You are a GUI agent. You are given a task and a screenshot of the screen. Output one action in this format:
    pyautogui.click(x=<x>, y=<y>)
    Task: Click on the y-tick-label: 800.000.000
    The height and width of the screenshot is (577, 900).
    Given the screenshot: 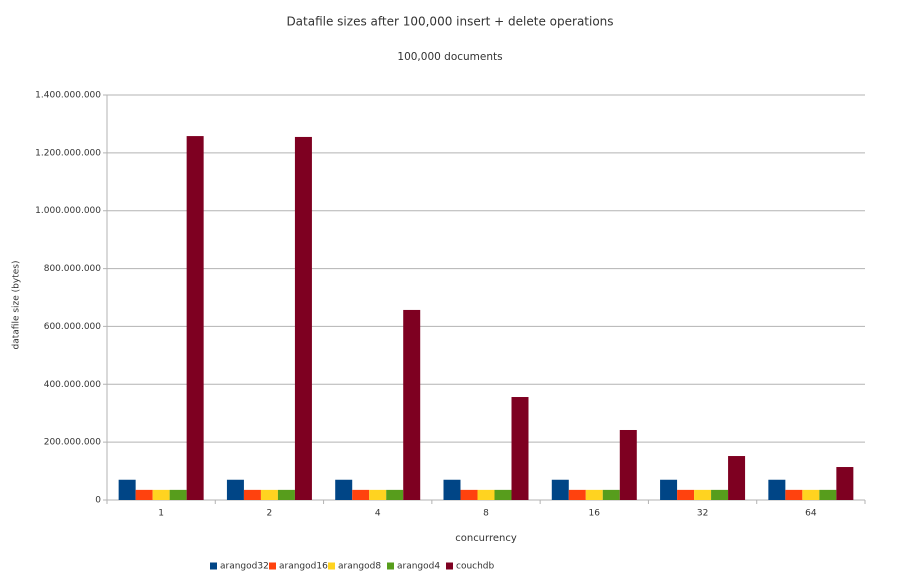 What is the action you would take?
    pyautogui.click(x=73, y=269)
    